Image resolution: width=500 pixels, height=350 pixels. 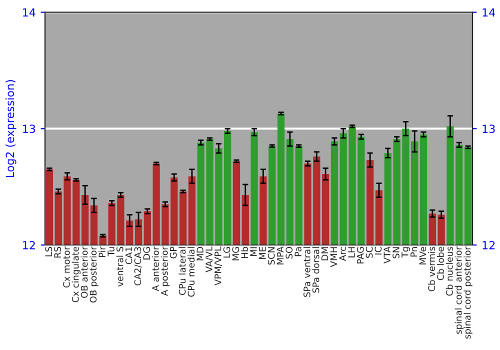 I want to click on x-tick-label: Pir, so click(x=102, y=251).